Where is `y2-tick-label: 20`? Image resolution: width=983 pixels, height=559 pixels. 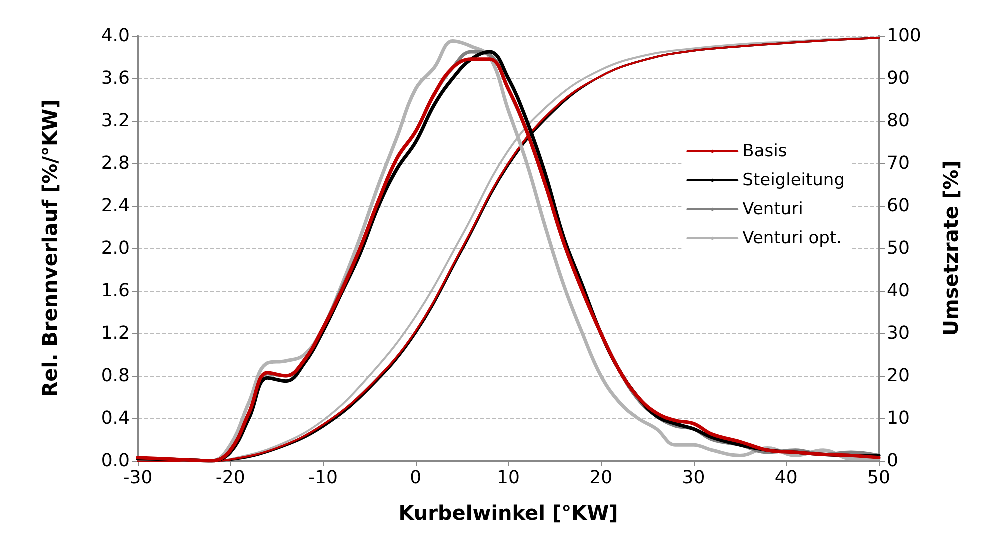
y2-tick-label: 20 is located at coordinates (898, 376).